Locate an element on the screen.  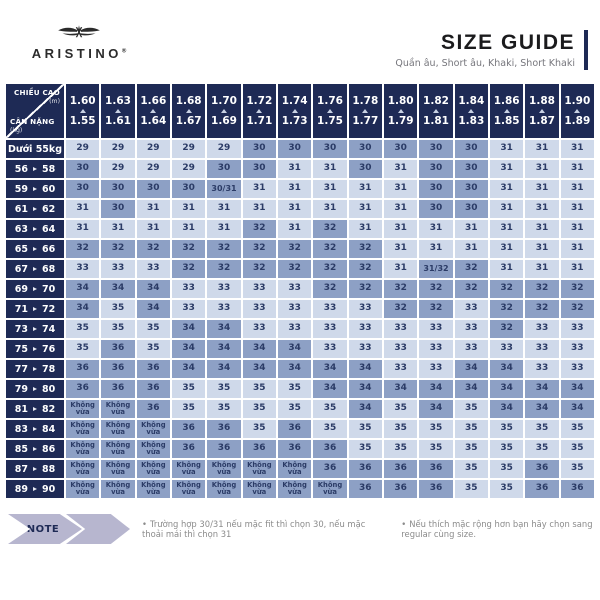
height-min-value: 1.83 is located at coordinates (471, 120).